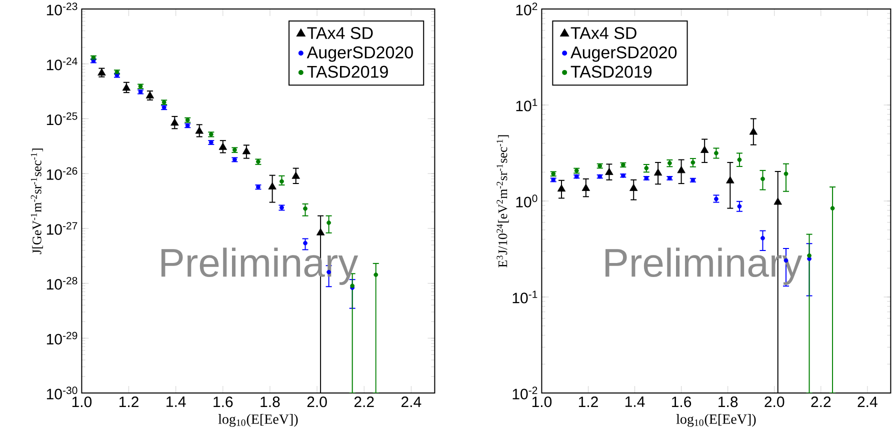 The image size is (893, 448). I want to click on text: E$^{3}$J/10$^{24}$[eV$^{2}$m$^{-2}$sr$^{-1}$sec$^{-1}$], so click(502, 201).